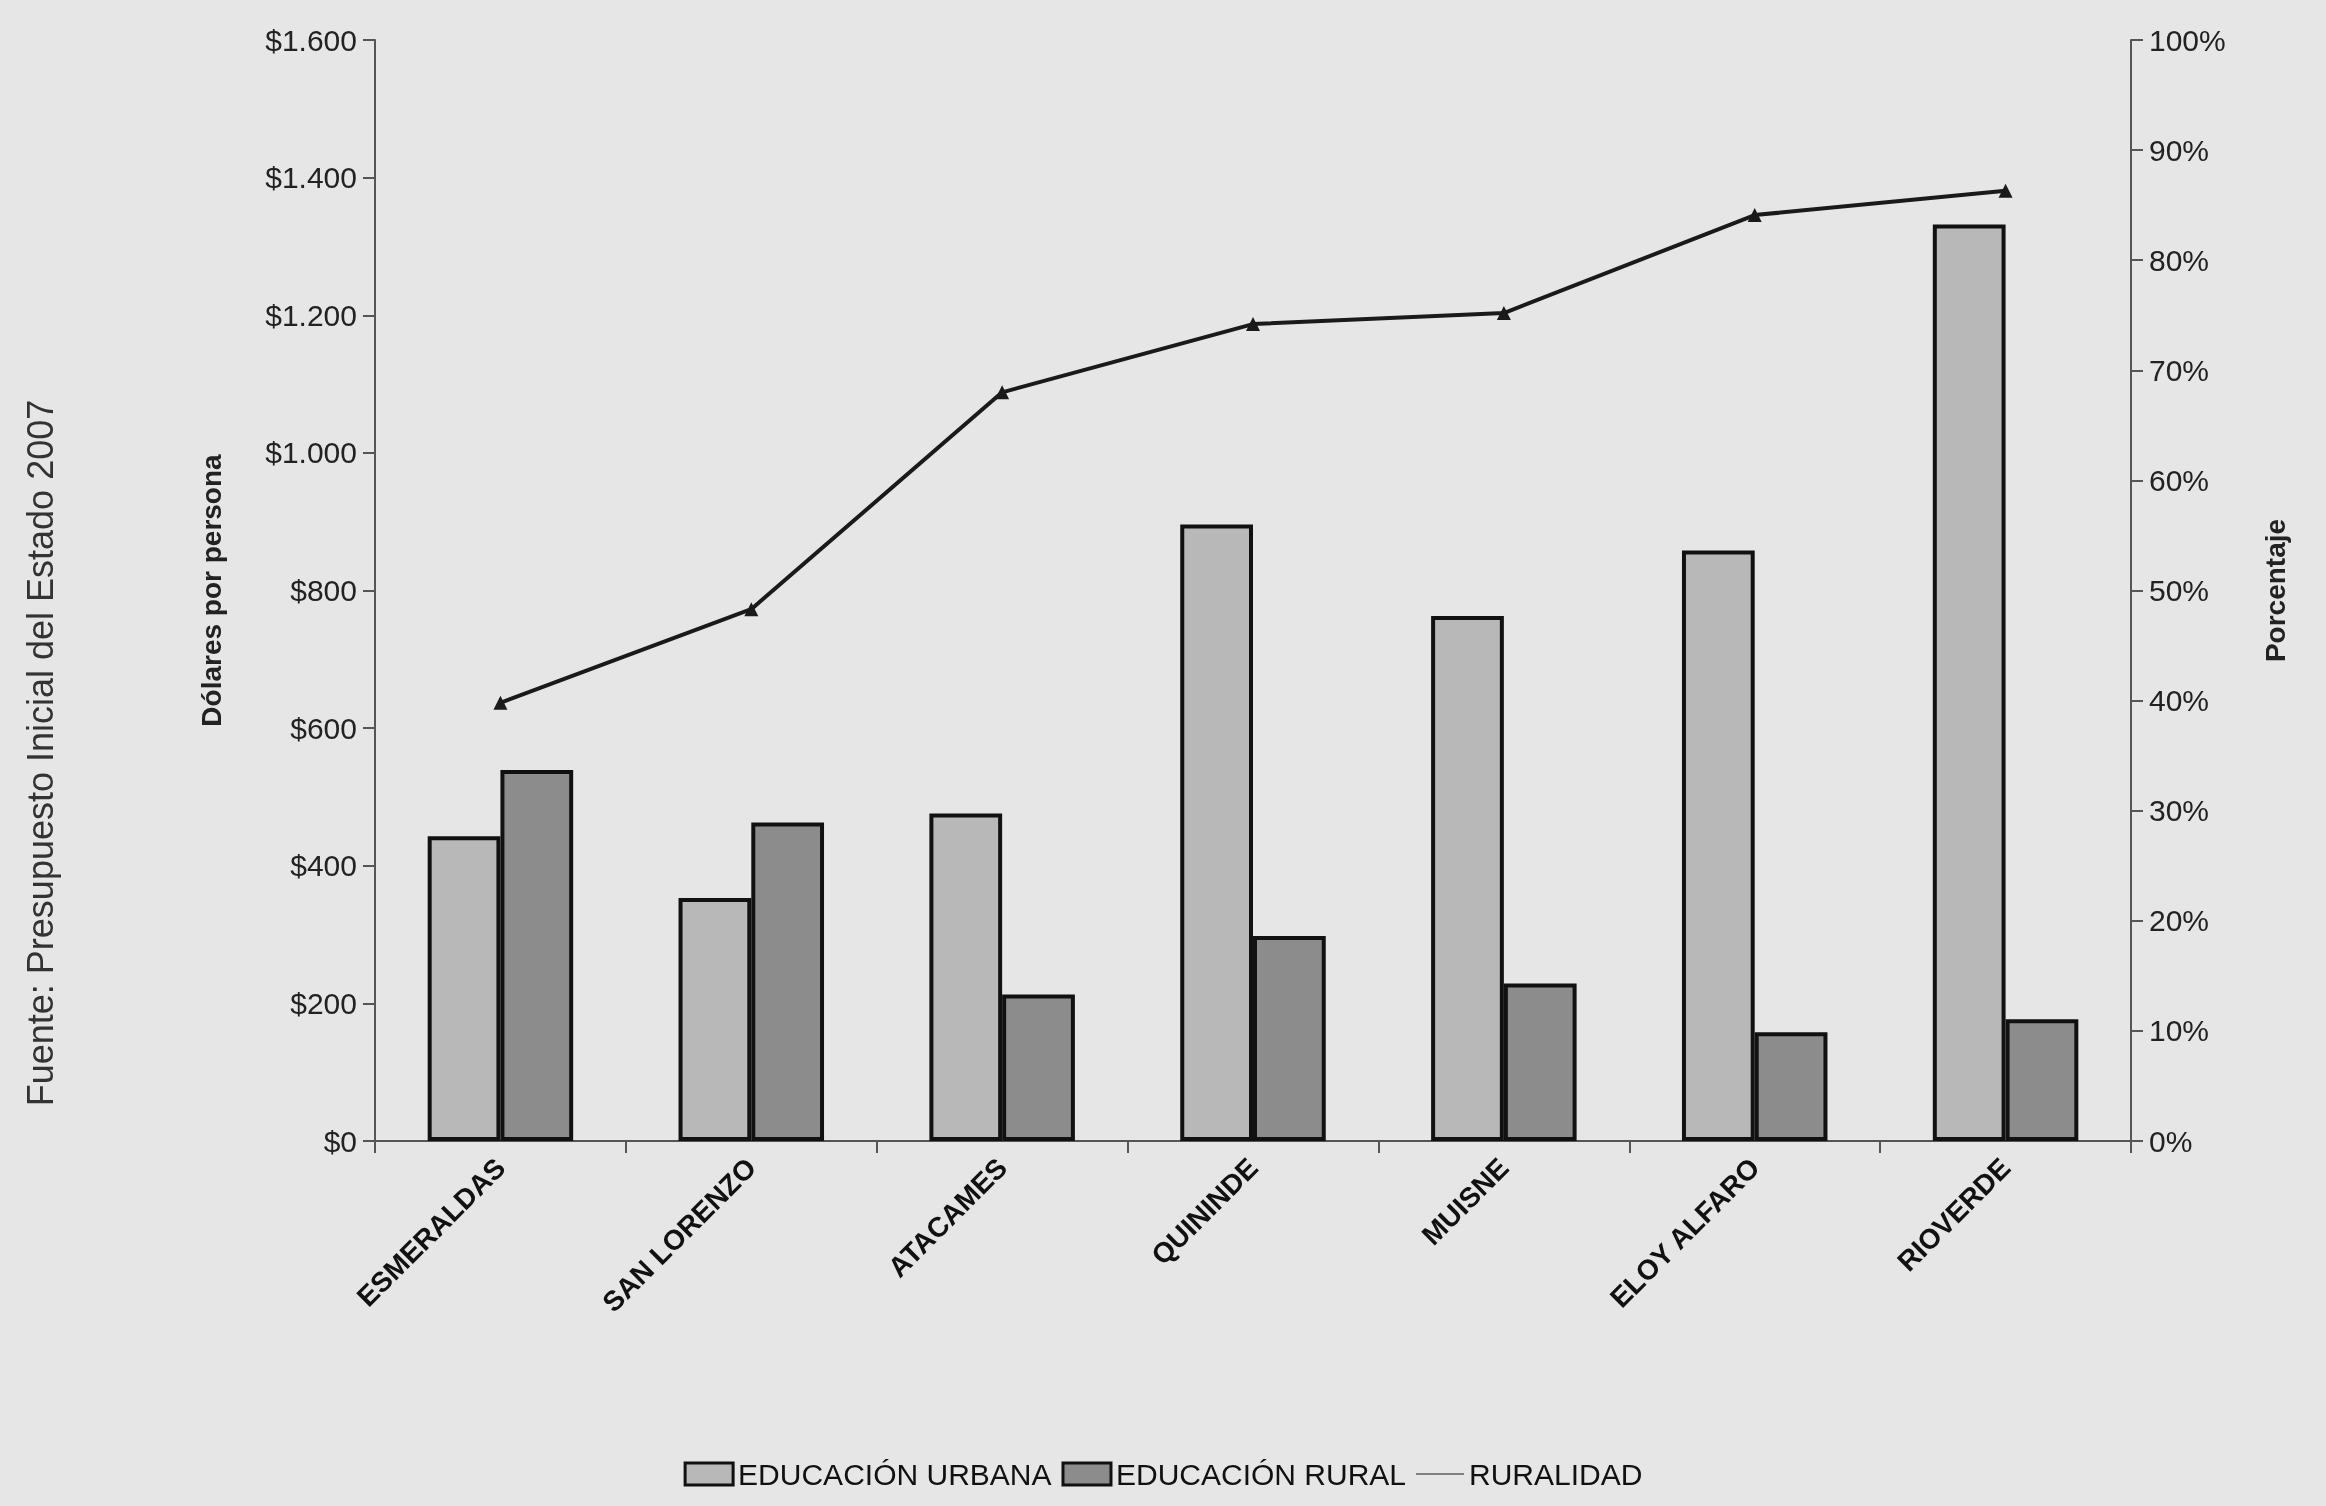 This screenshot has width=2326, height=1506. I want to click on y-tick-label: $1.400, so click(311, 178).